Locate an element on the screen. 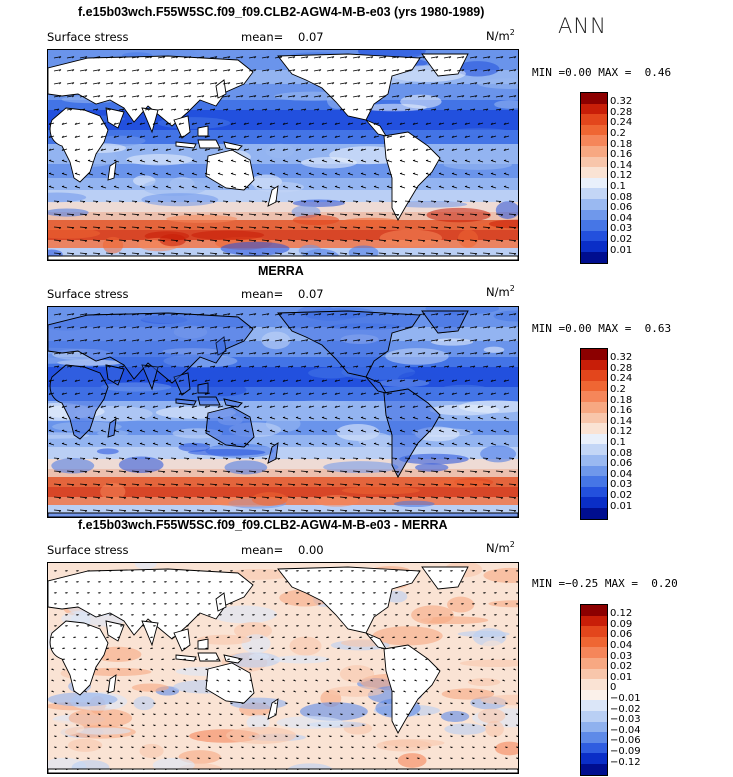 This screenshot has width=733, height=777. colorbar-tick-label: 0.06 is located at coordinates (621, 635).